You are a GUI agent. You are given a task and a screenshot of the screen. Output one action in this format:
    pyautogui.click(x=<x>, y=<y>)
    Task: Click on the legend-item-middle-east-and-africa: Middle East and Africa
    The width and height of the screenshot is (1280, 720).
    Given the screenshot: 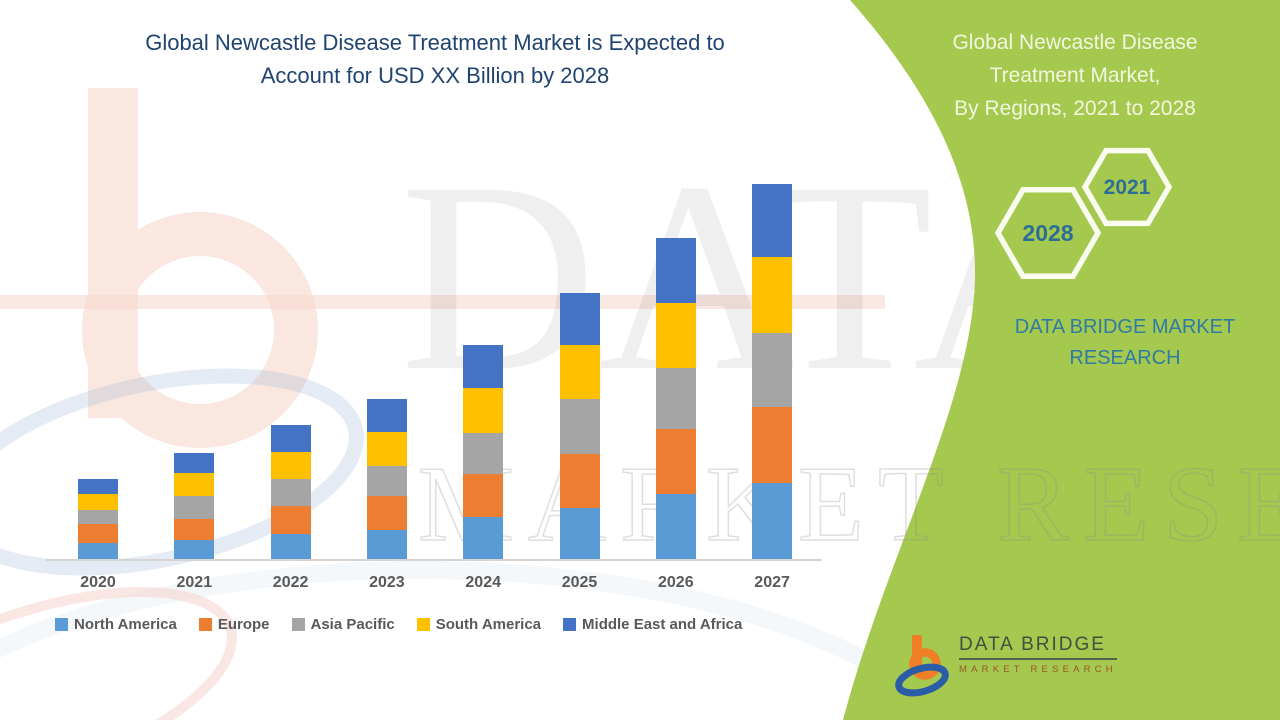 What is the action you would take?
    pyautogui.click(x=652, y=624)
    